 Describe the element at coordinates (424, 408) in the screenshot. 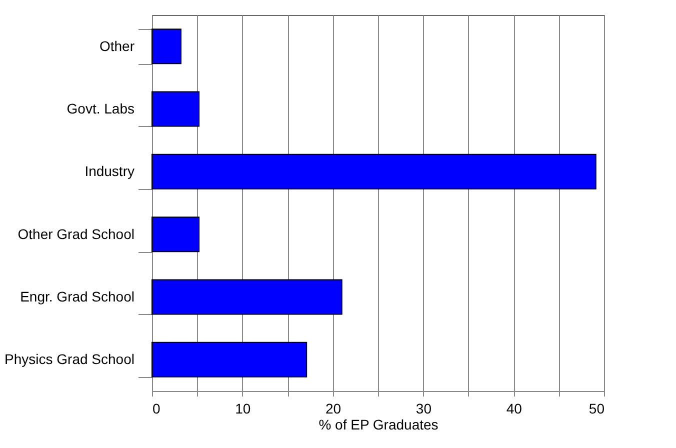

I see `x-tick-label: 30` at that location.